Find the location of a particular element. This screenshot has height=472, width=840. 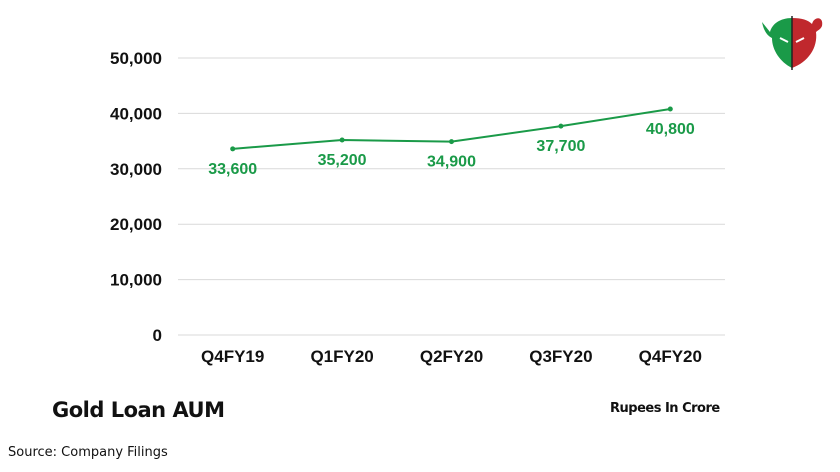

data-label: 34,900 is located at coordinates (451, 162).